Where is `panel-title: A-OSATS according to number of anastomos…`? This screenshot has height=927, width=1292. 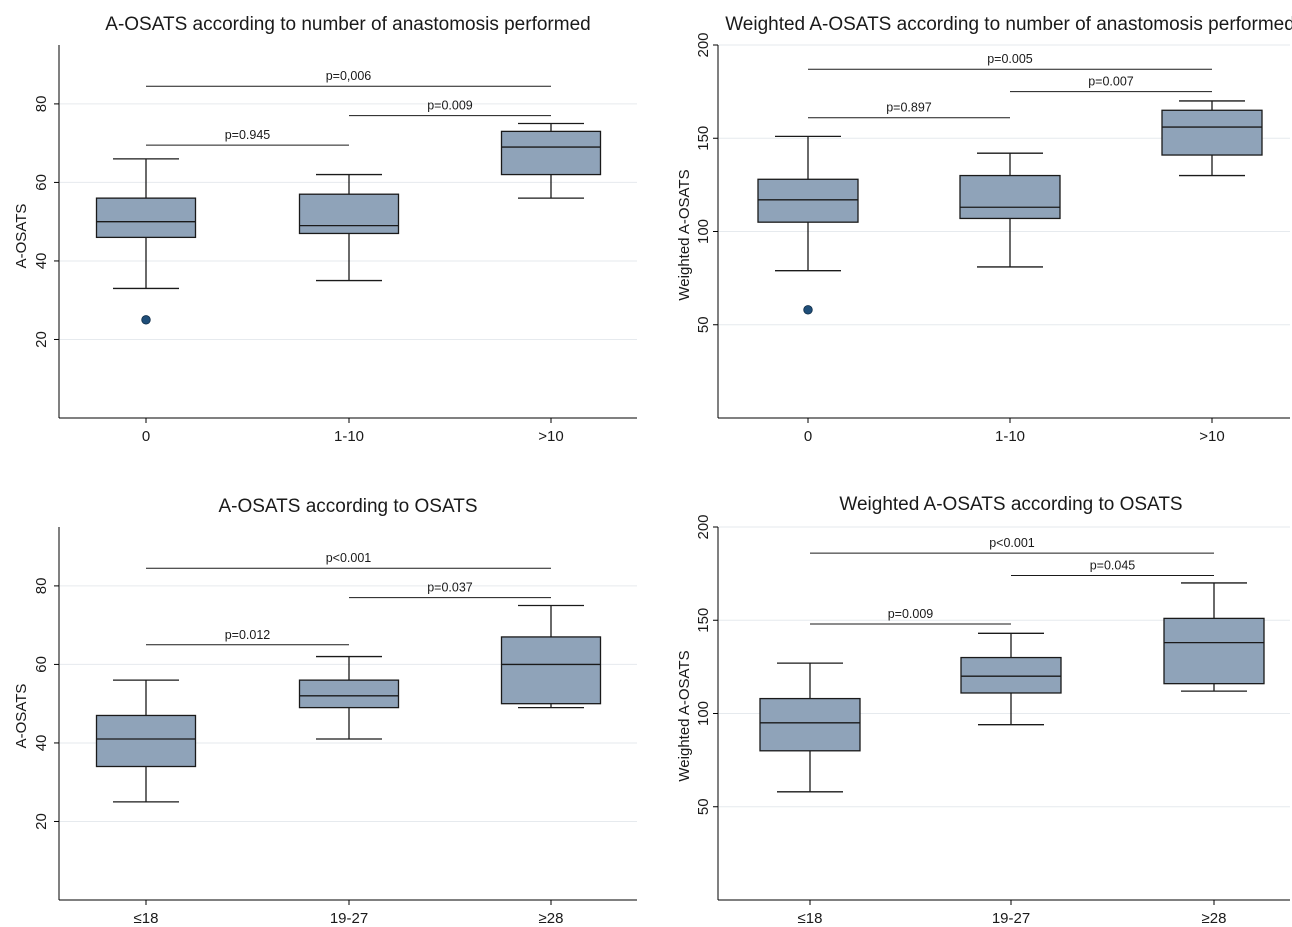 panel-title: A-OSATS according to number of anastomos… is located at coordinates (347, 24).